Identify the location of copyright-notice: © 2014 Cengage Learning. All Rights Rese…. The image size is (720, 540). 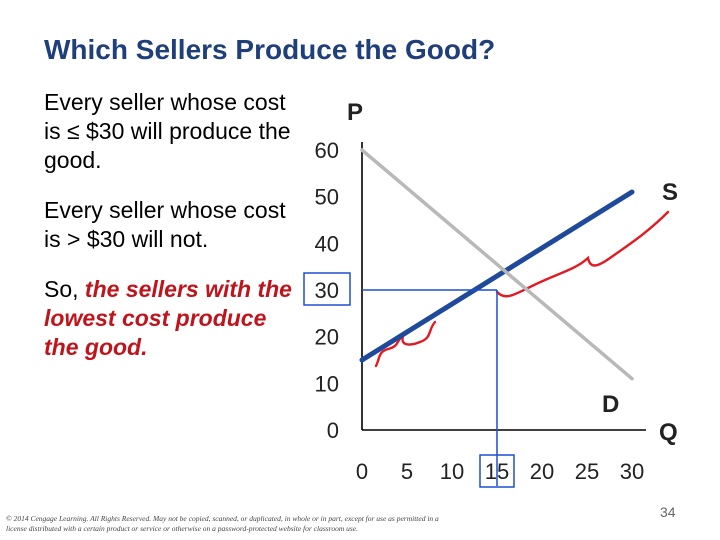
(222, 523).